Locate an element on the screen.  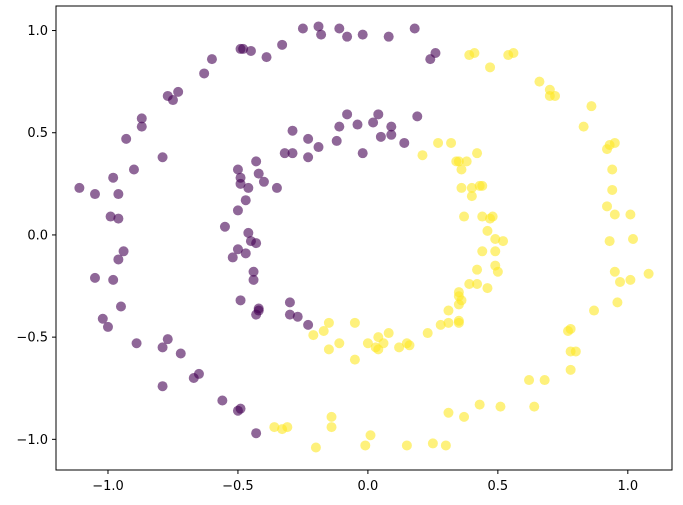
x-tick-label: 0.0 is located at coordinates (368, 486).